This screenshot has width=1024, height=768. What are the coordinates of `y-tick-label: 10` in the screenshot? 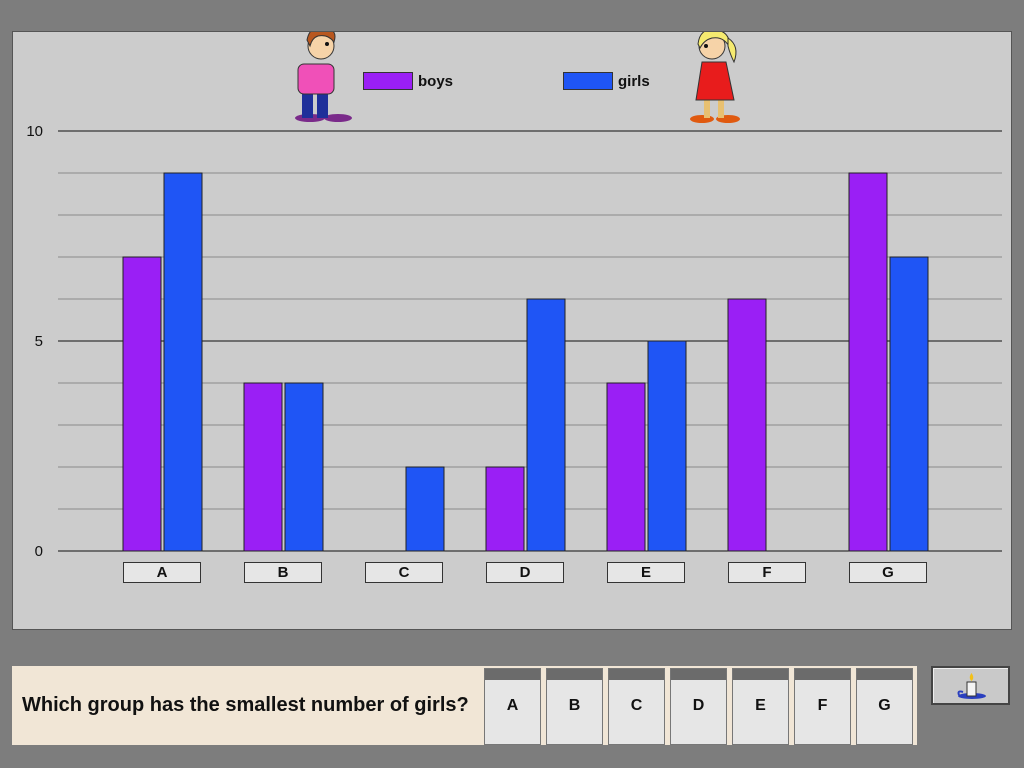 It's located at (34, 131).